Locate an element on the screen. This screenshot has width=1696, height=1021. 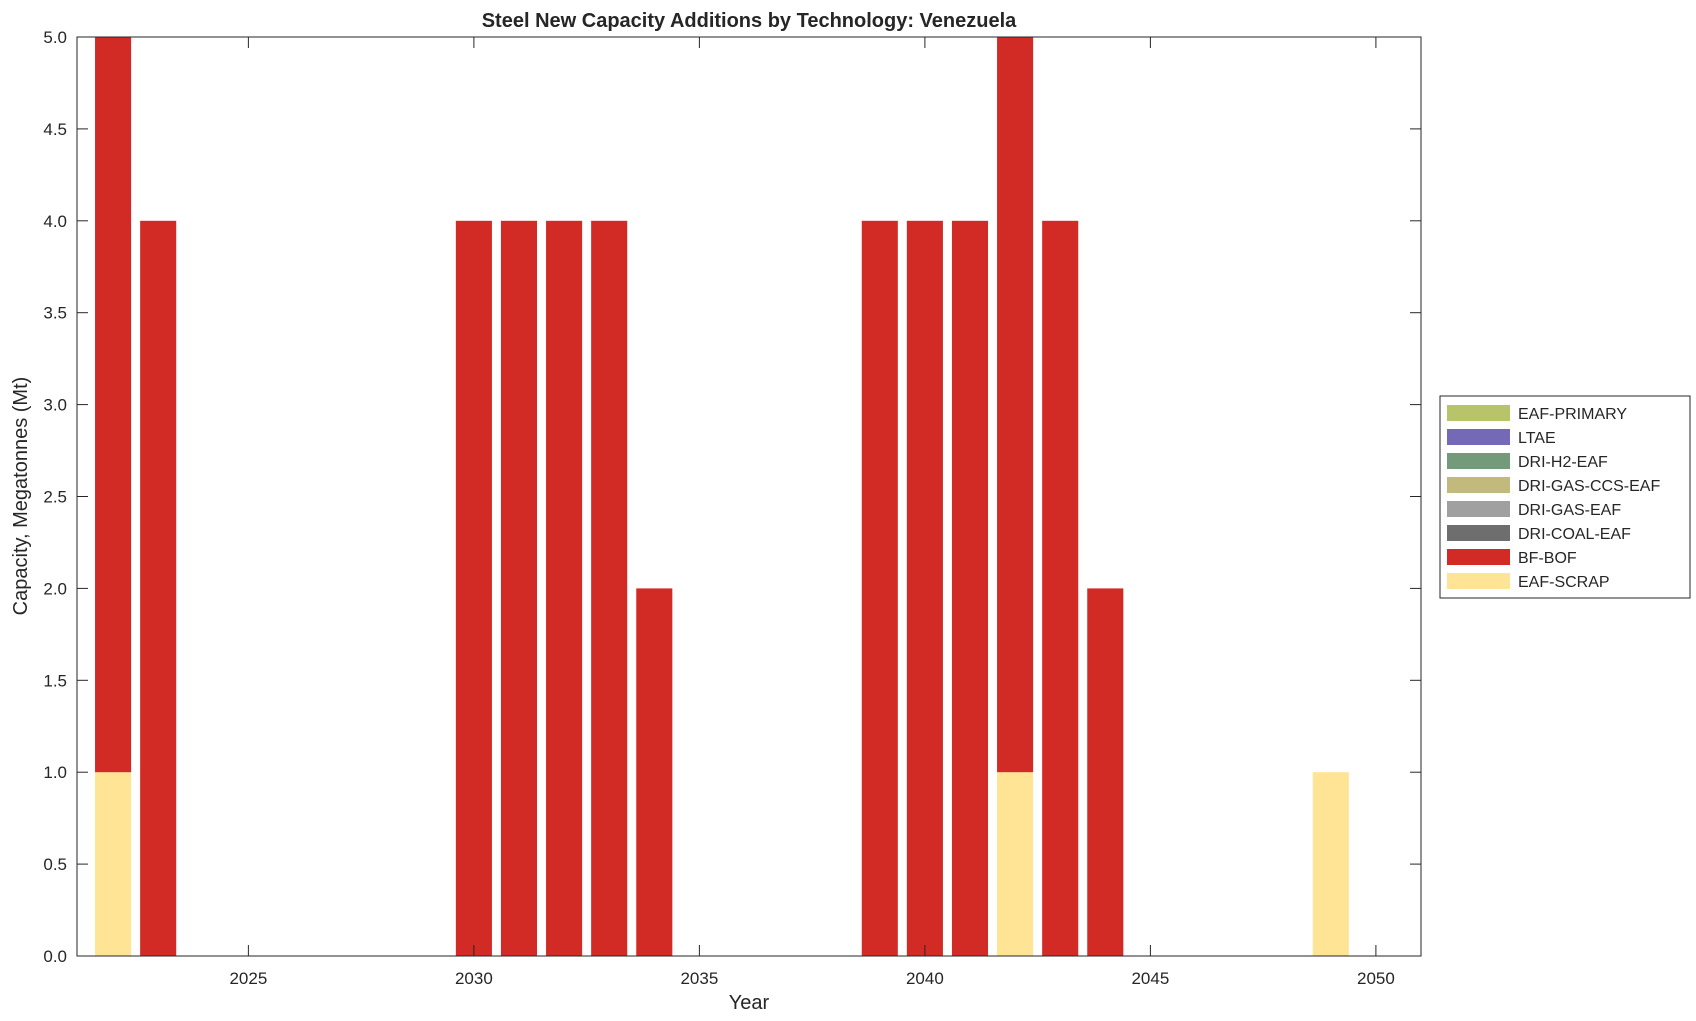
bar-bf-bof-2042 is located at coordinates (1015, 405).